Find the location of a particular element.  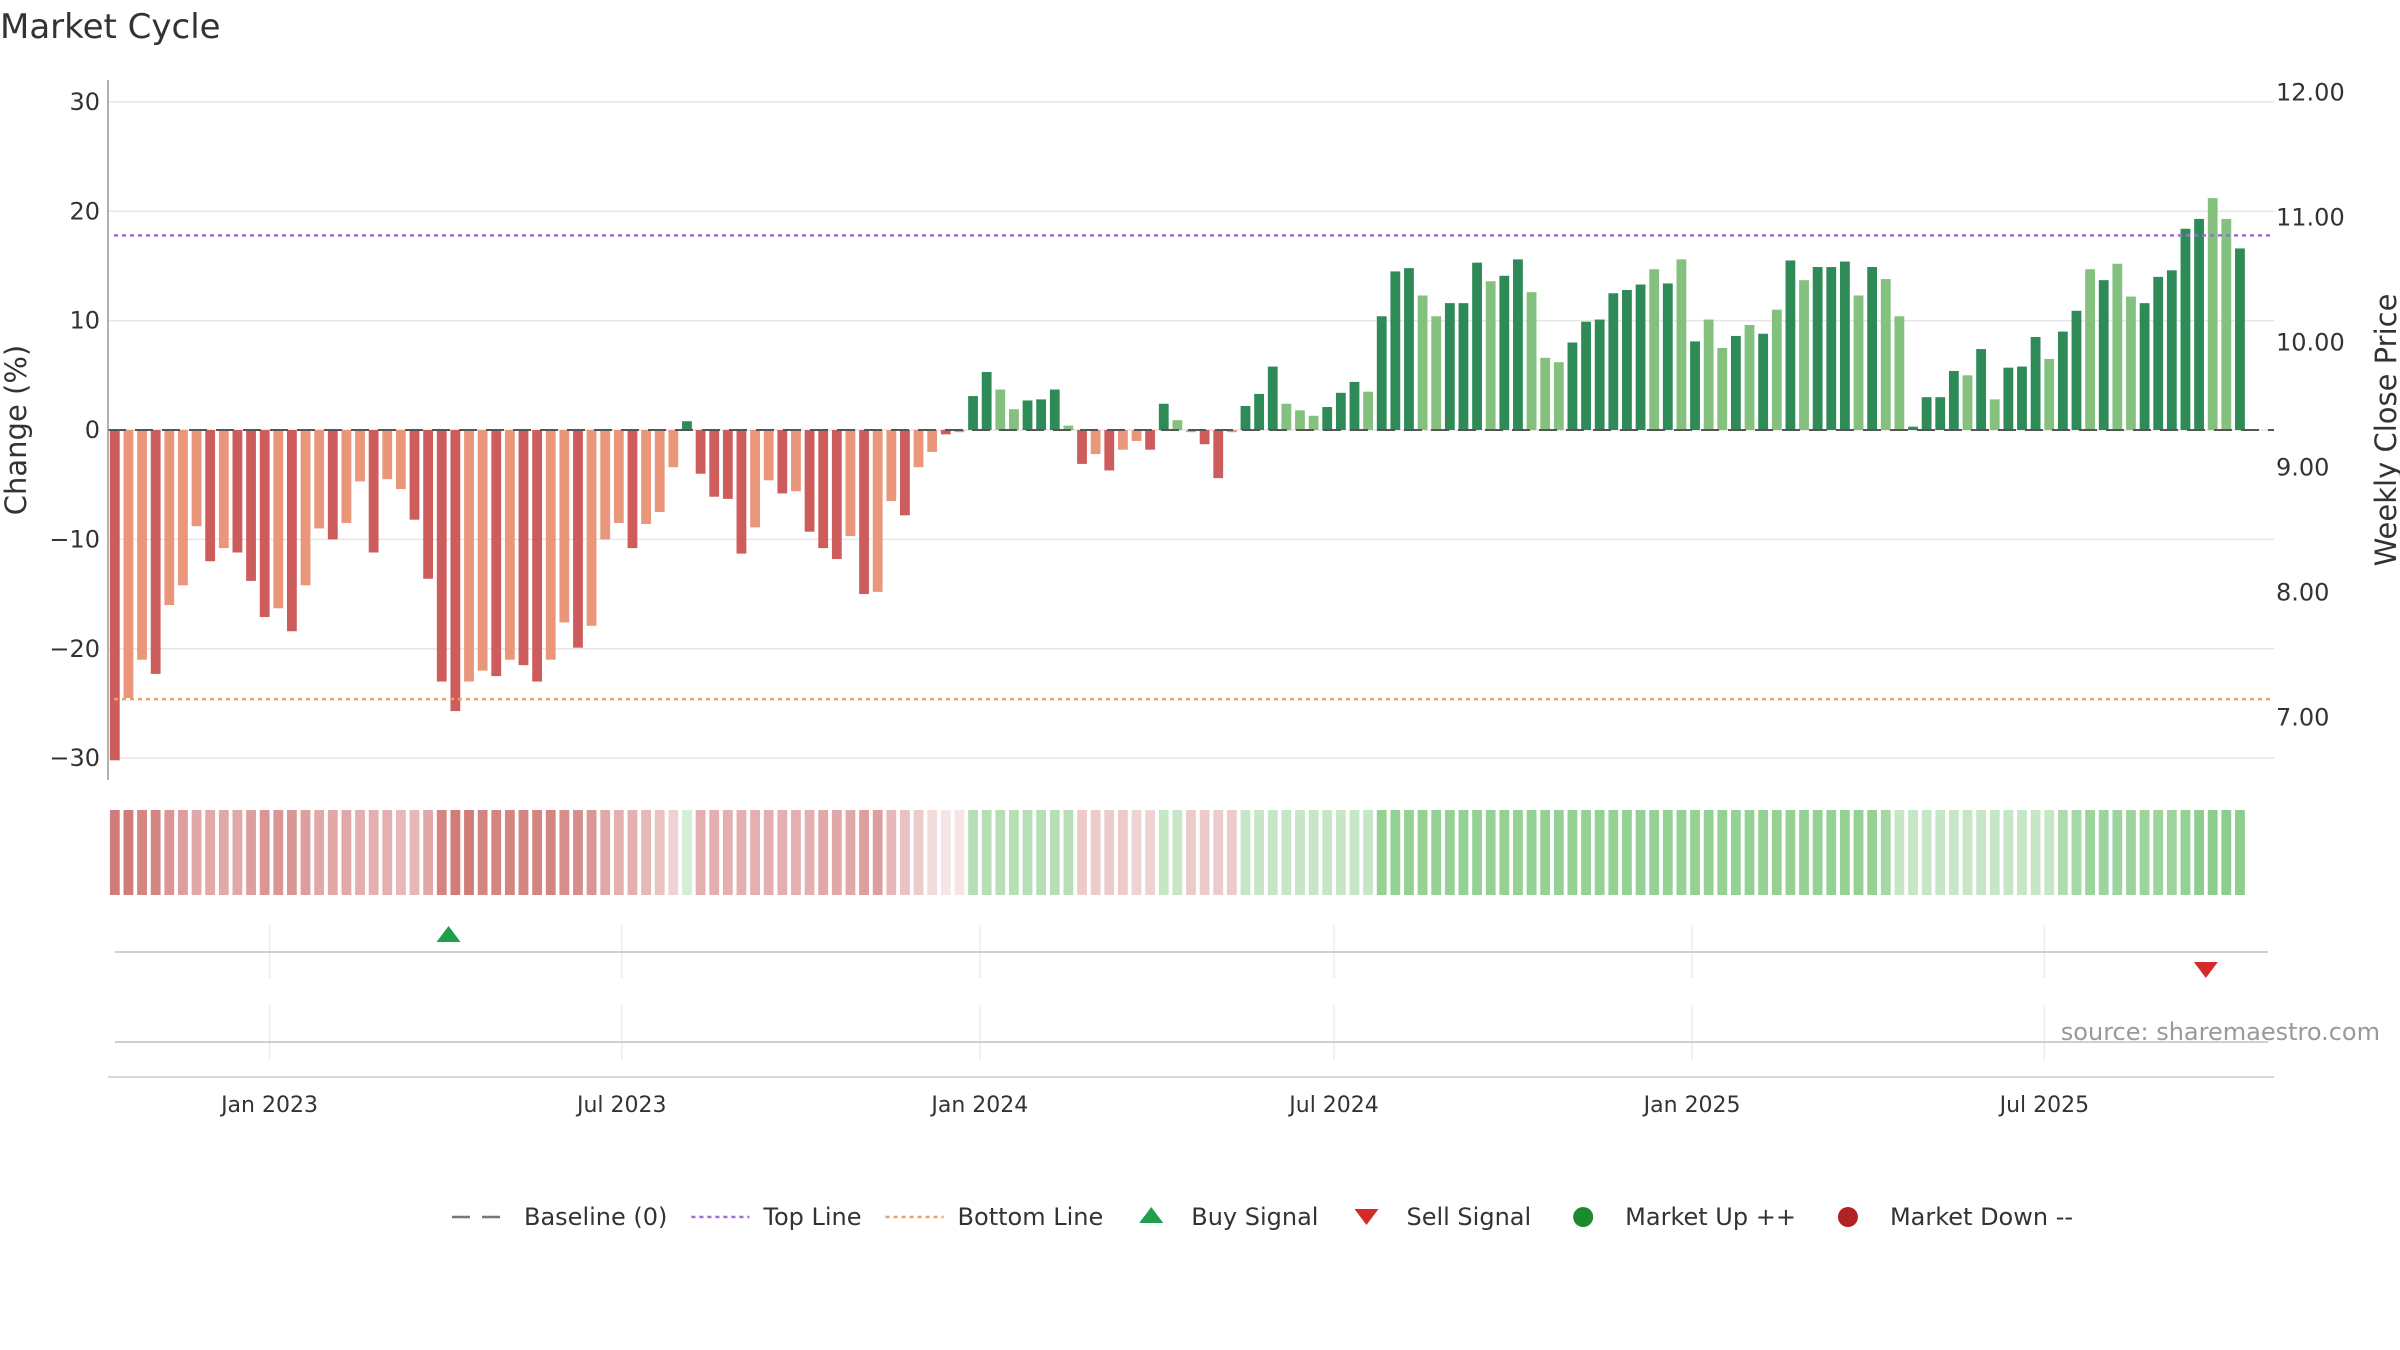

y2-tick-label: 9.00 is located at coordinates (2302, 468).